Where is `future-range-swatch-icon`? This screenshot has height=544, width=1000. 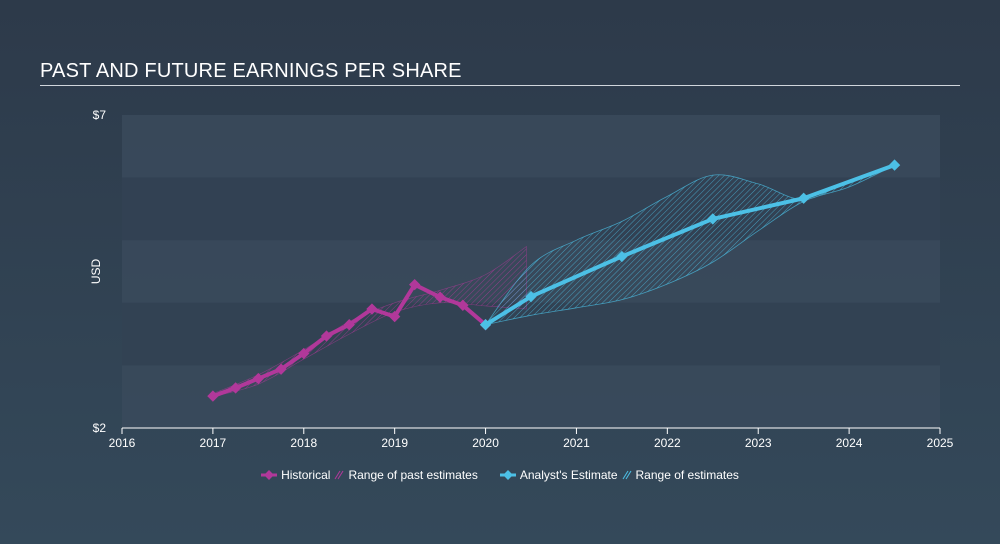
future-range-swatch-icon is located at coordinates (626, 475).